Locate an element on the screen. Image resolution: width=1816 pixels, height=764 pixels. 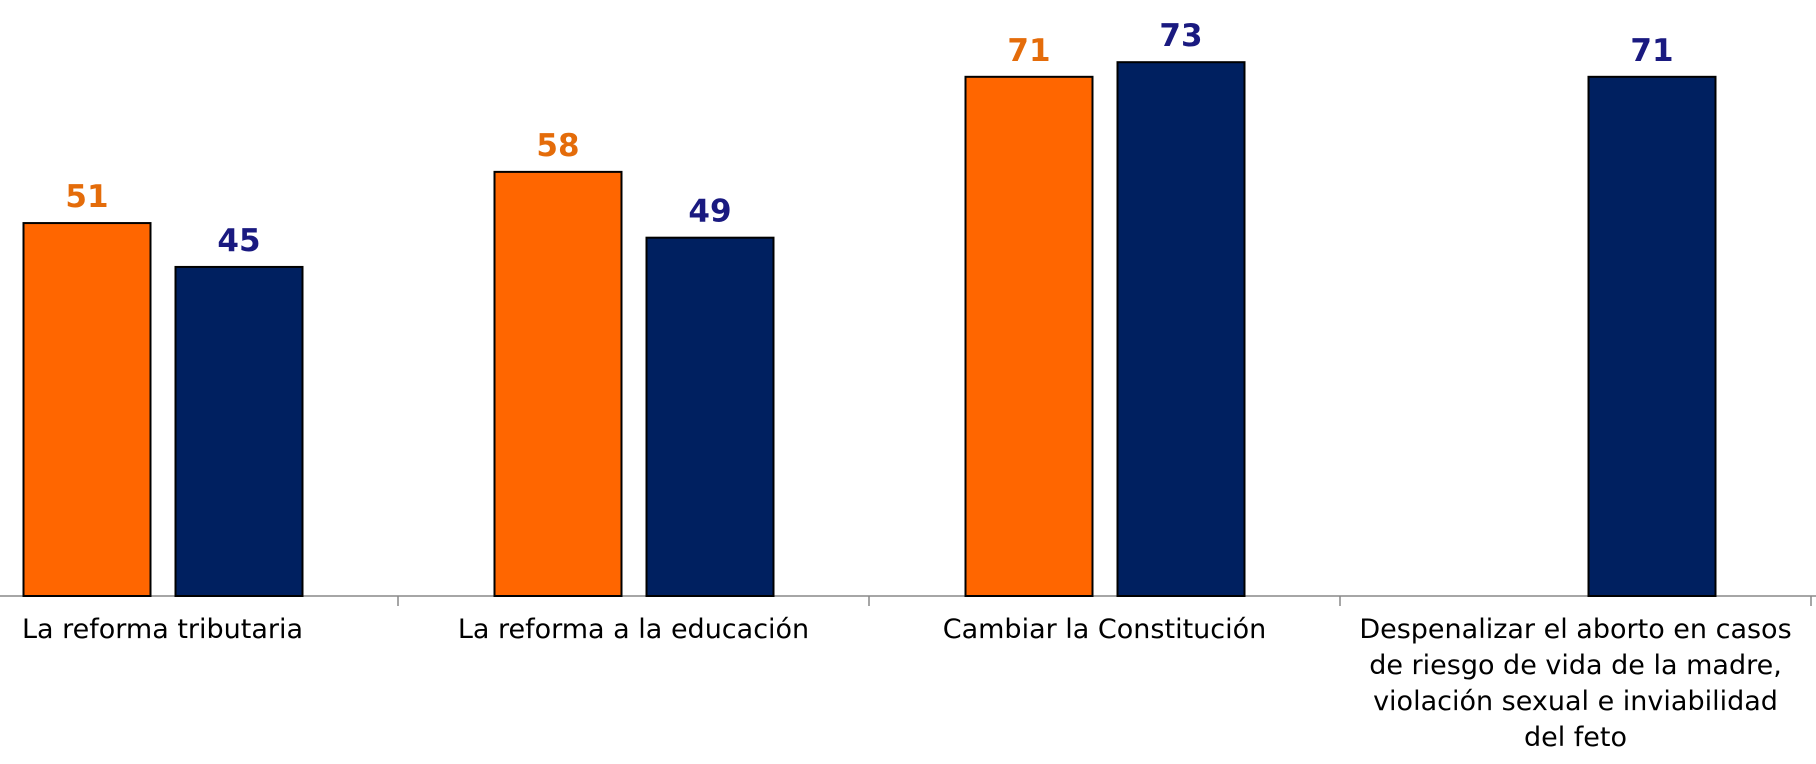
value-label: 49 is located at coordinates (709, 212).